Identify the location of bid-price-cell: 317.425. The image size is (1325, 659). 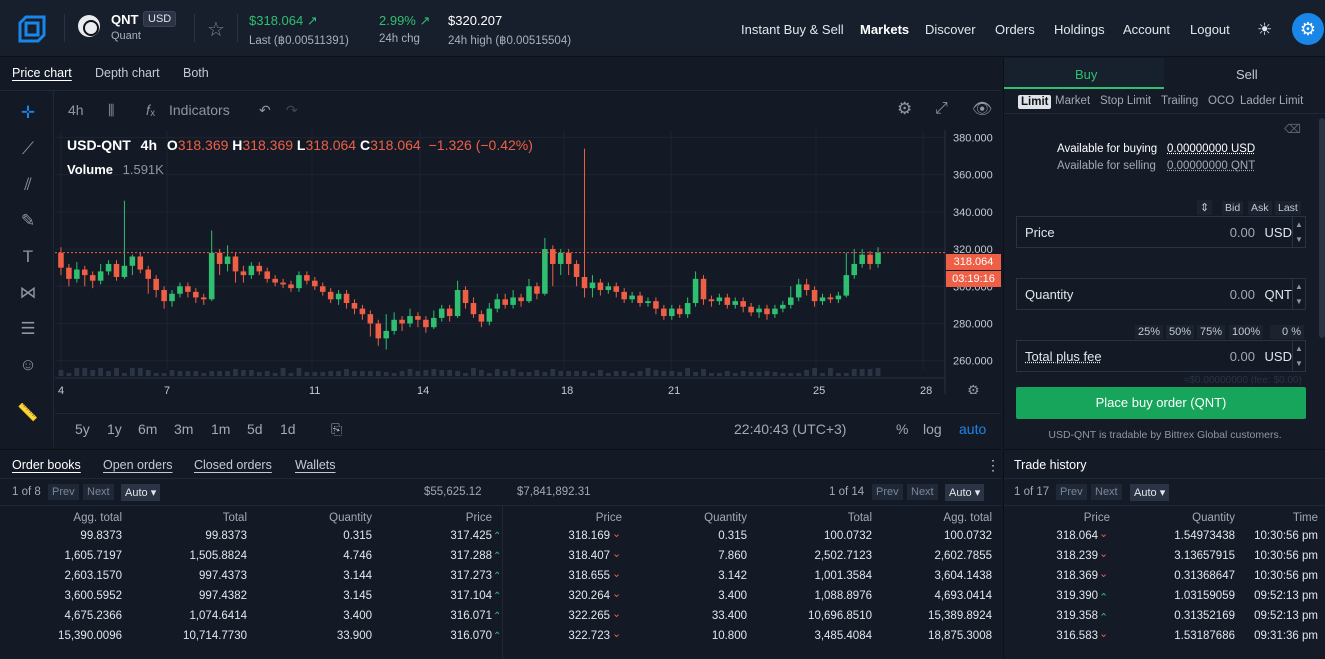
(442, 536).